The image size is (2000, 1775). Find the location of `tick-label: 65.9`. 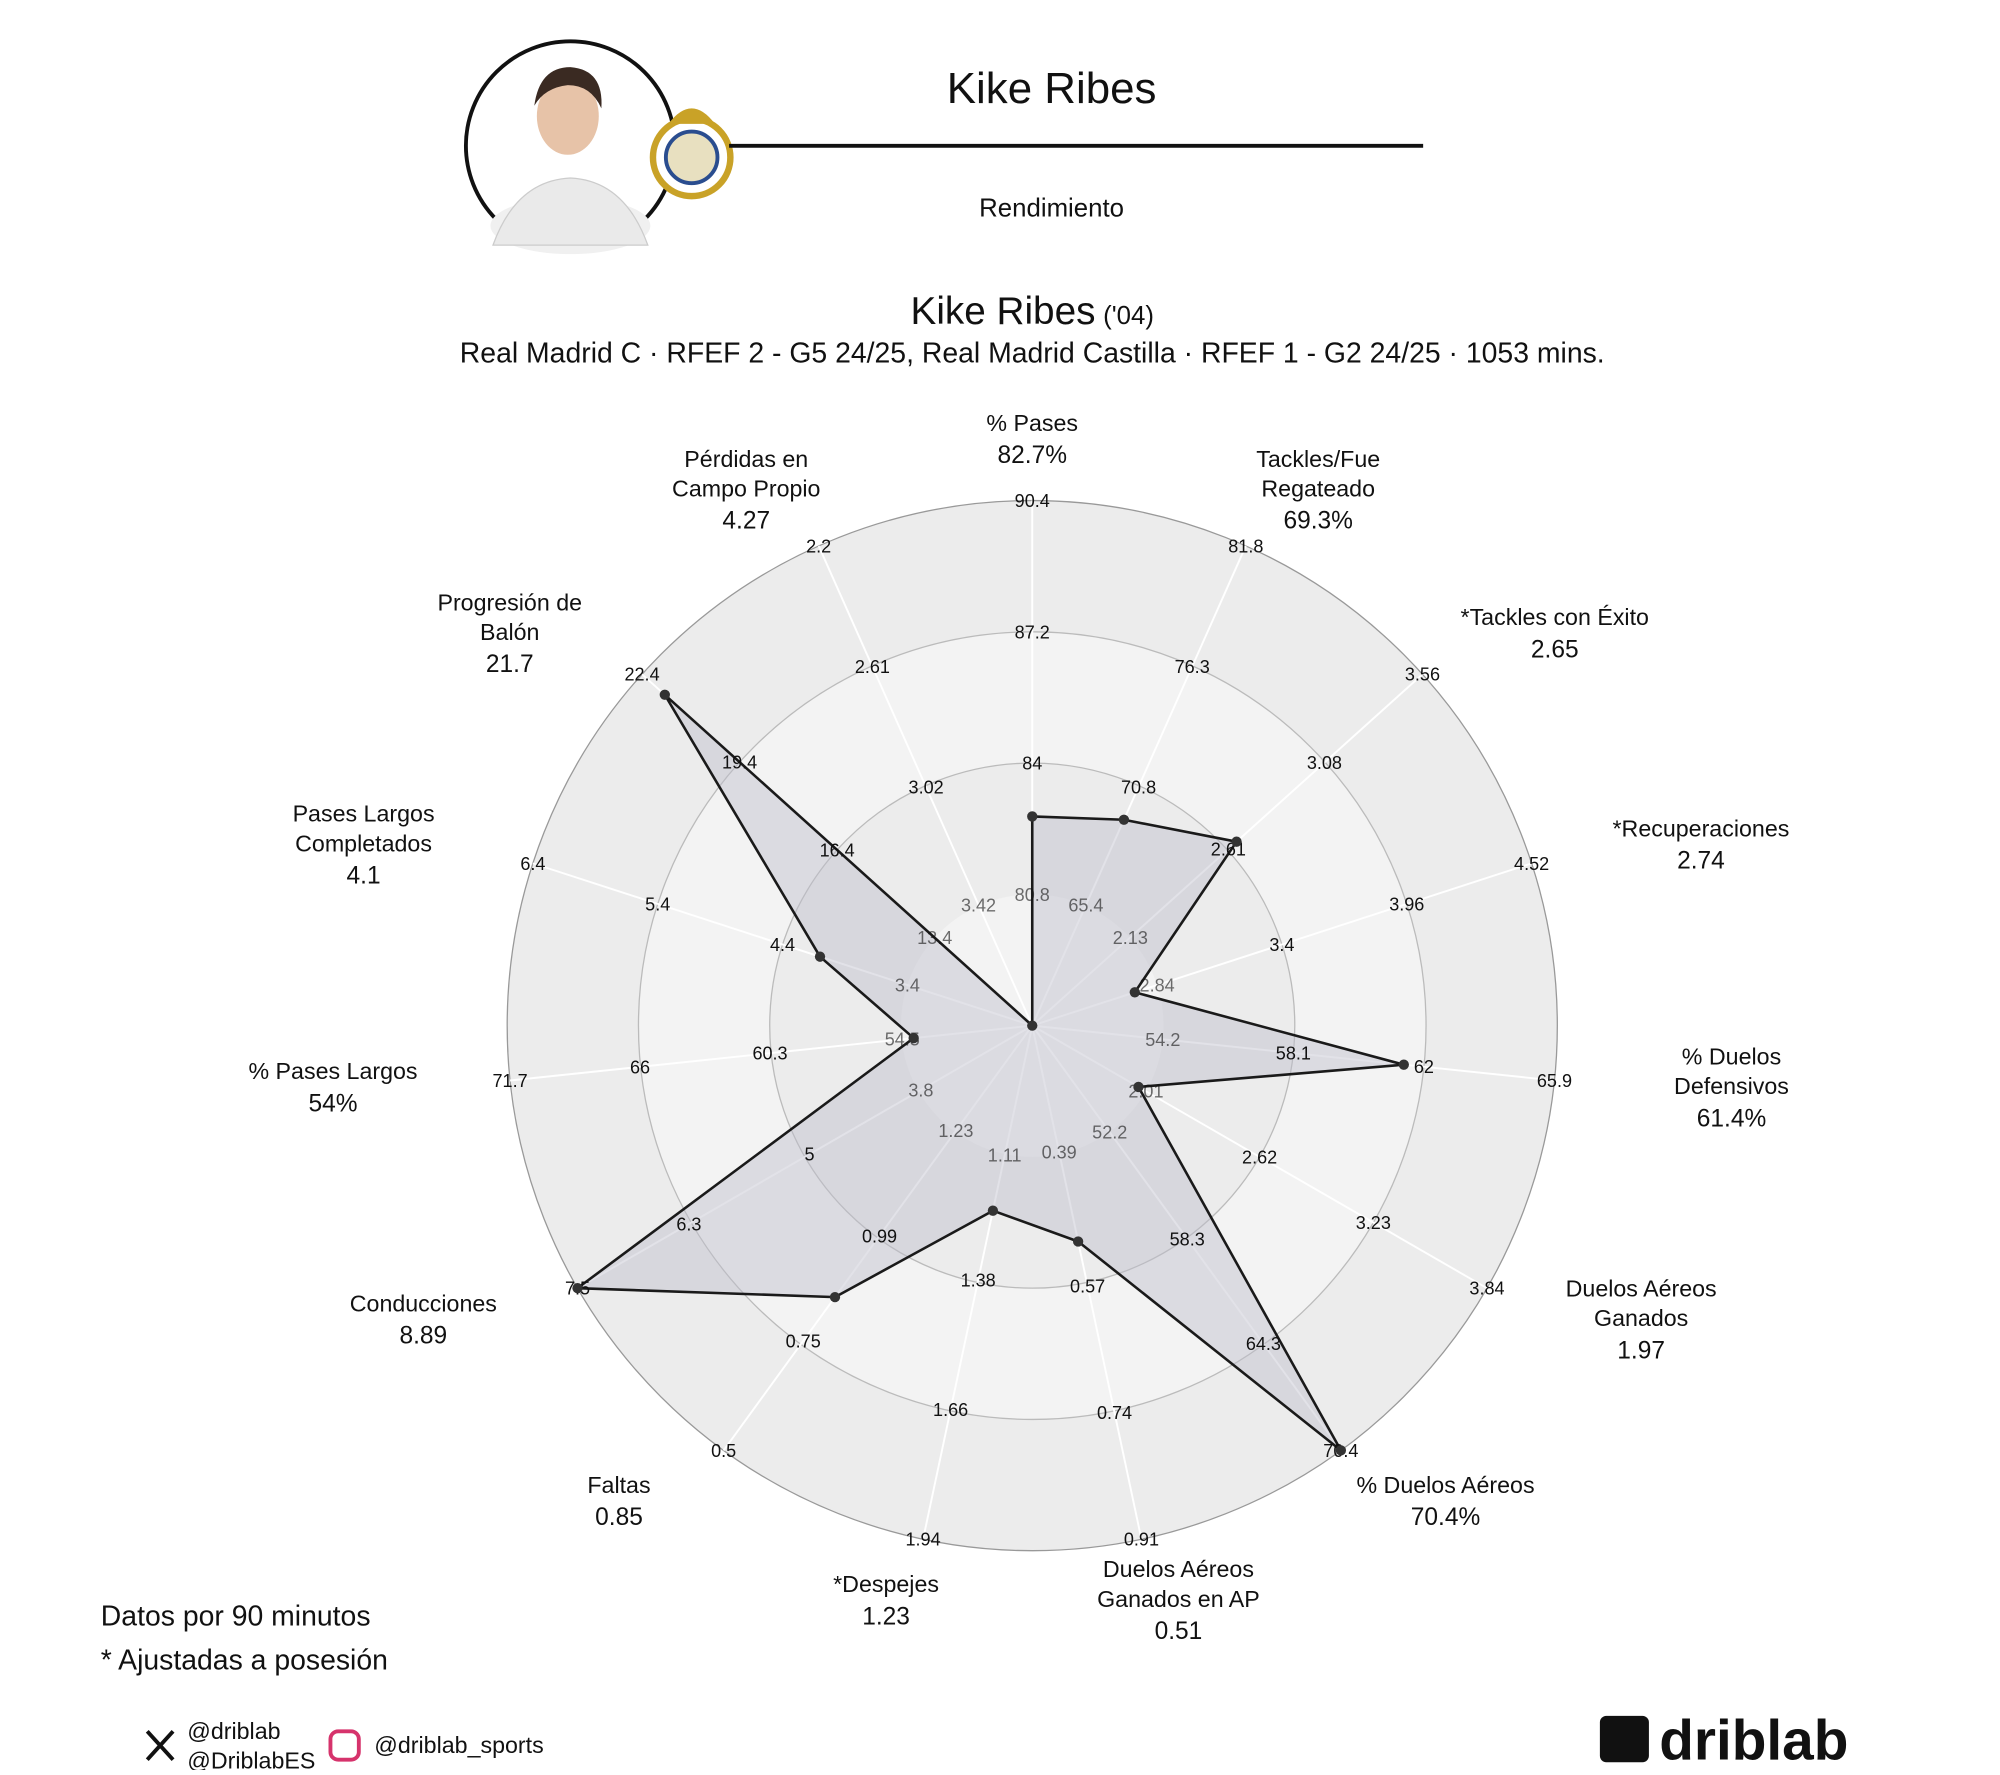

tick-label: 65.9 is located at coordinates (1554, 1081).